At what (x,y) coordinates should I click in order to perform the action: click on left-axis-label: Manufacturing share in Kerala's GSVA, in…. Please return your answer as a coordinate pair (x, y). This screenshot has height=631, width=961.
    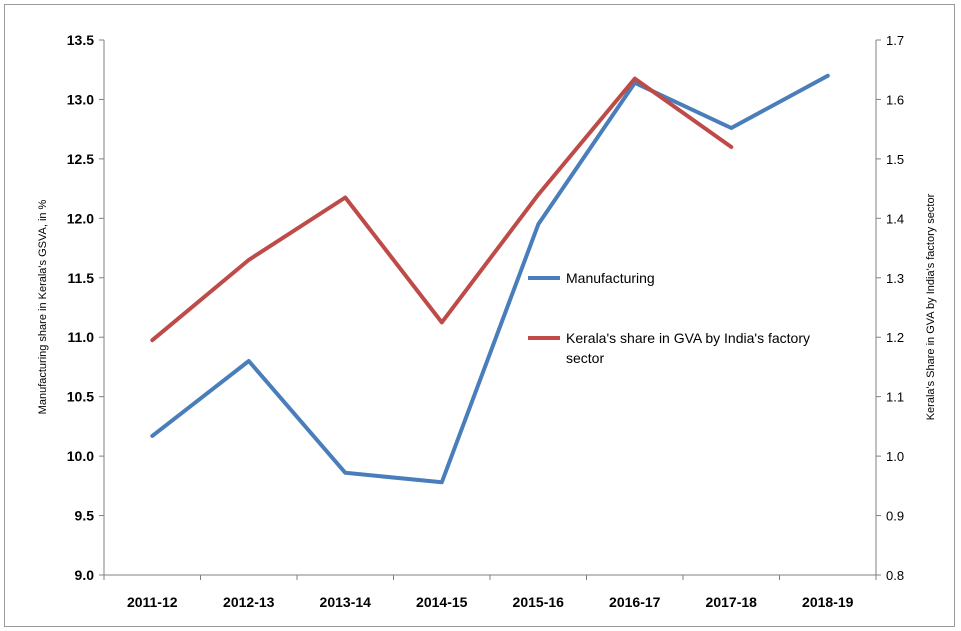
    Looking at the image, I should click on (43, 306).